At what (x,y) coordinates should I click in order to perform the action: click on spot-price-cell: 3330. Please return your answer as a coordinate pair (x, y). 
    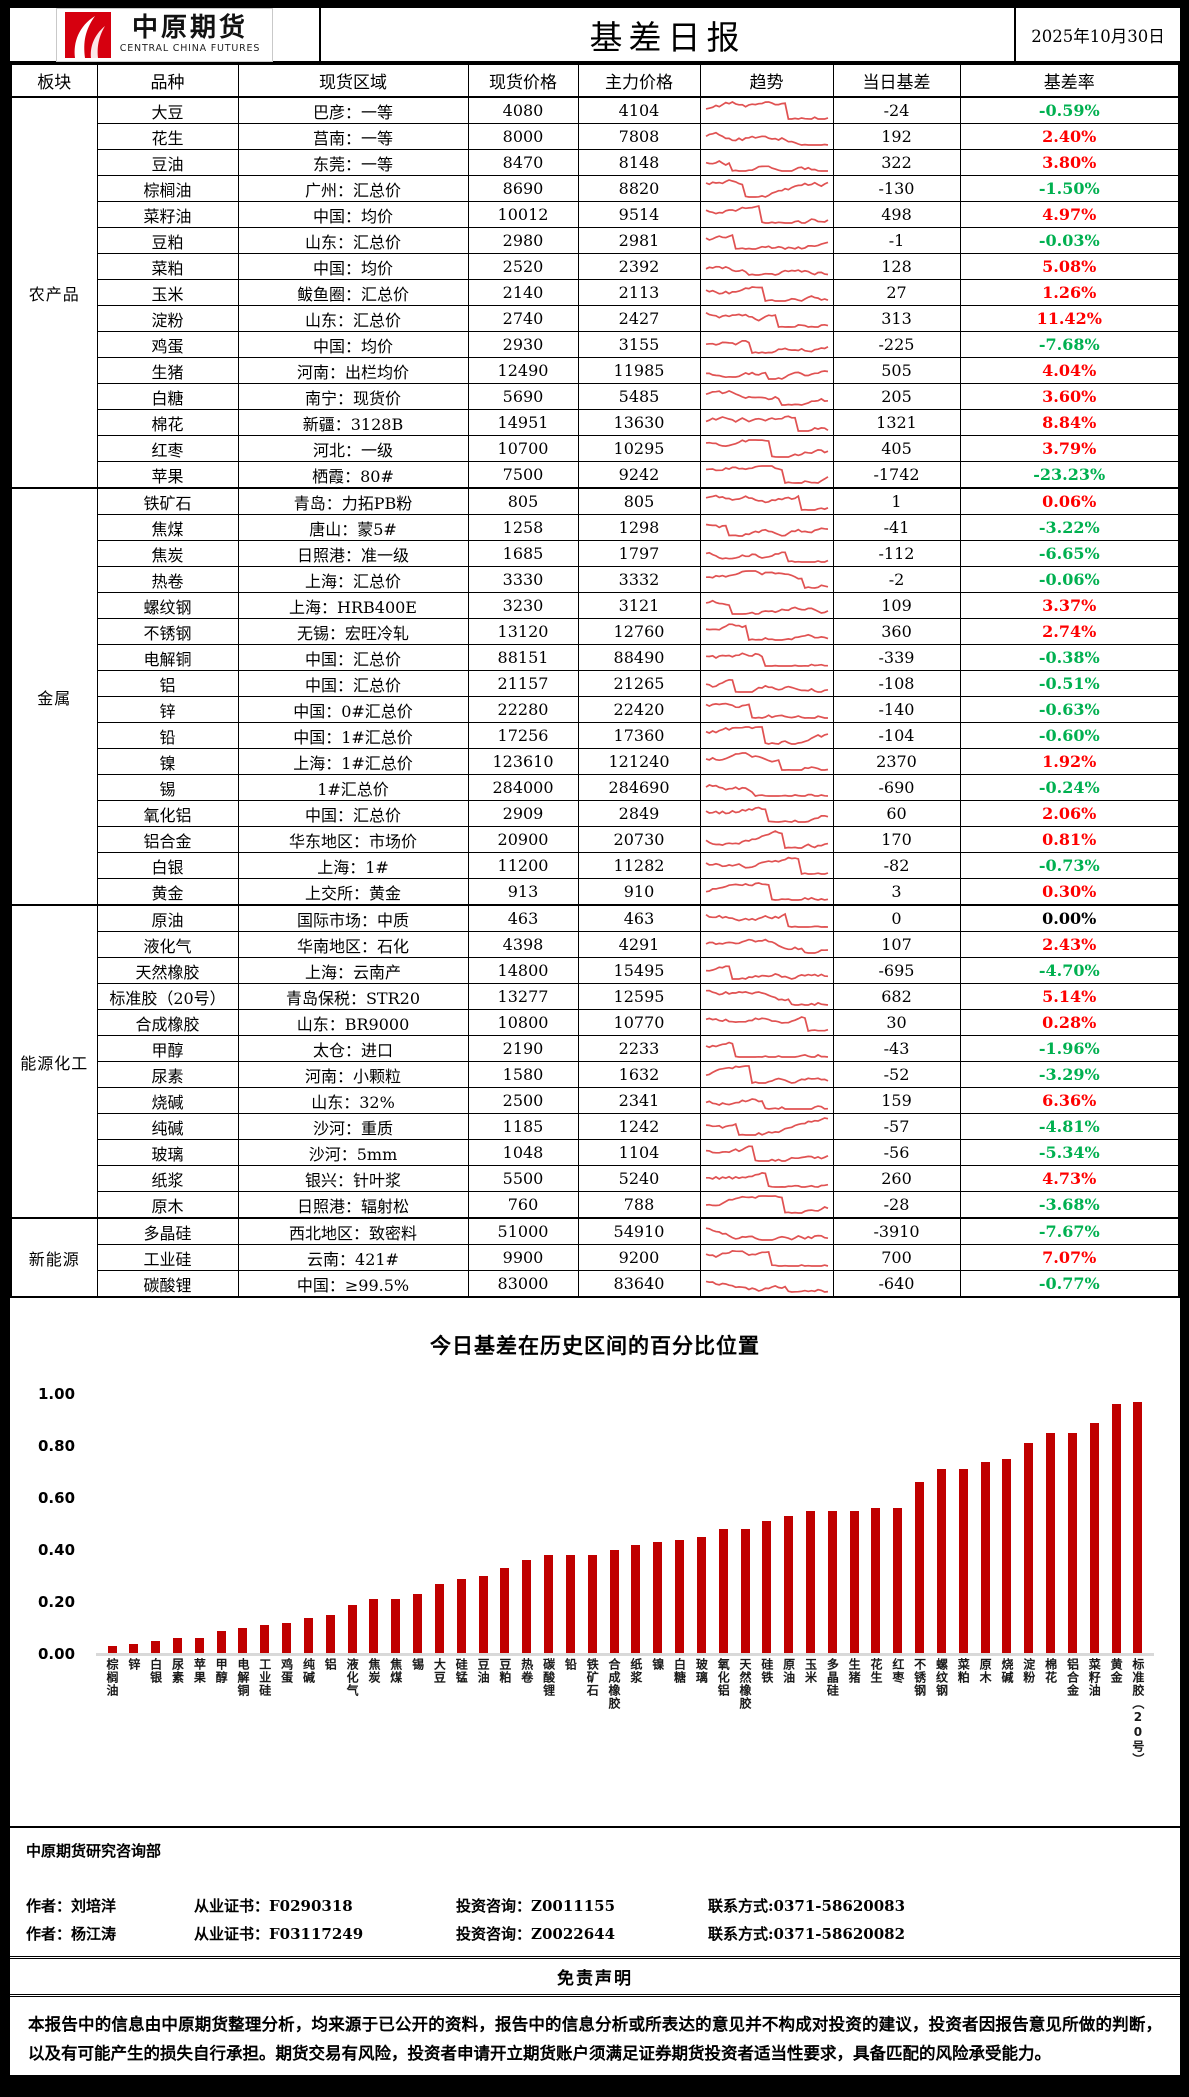
    Looking at the image, I should click on (523, 579).